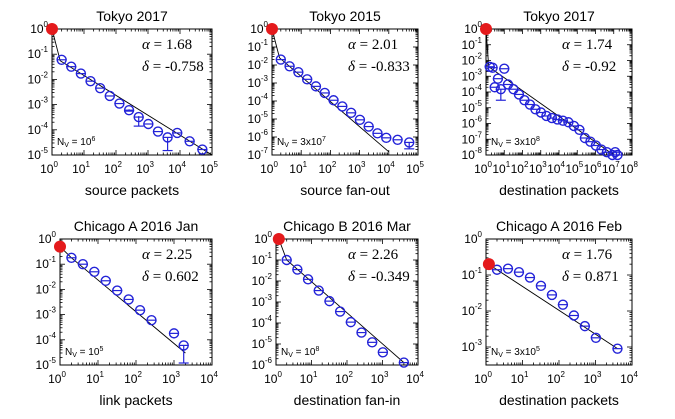 Image resolution: width=675 pixels, height=419 pixels. I want to click on alpha-value: α = 1.68, so click(167, 45).